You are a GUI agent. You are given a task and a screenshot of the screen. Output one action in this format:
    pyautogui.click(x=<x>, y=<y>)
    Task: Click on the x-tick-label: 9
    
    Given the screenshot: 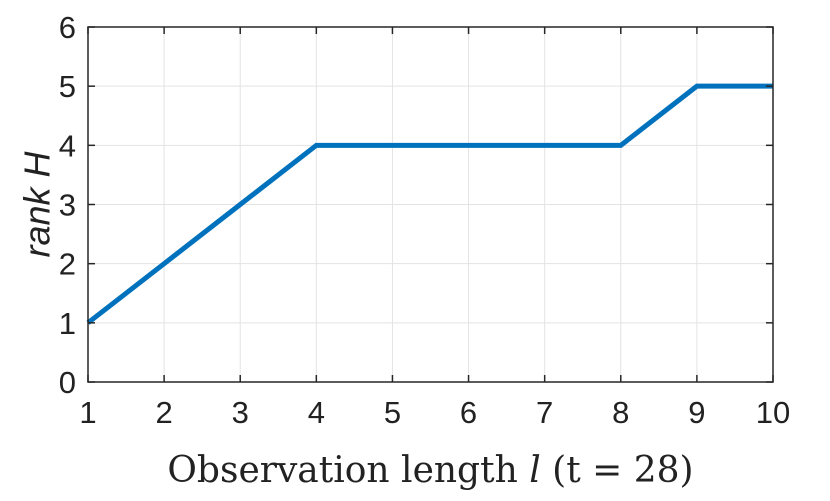 What is the action you would take?
    pyautogui.click(x=696, y=412)
    